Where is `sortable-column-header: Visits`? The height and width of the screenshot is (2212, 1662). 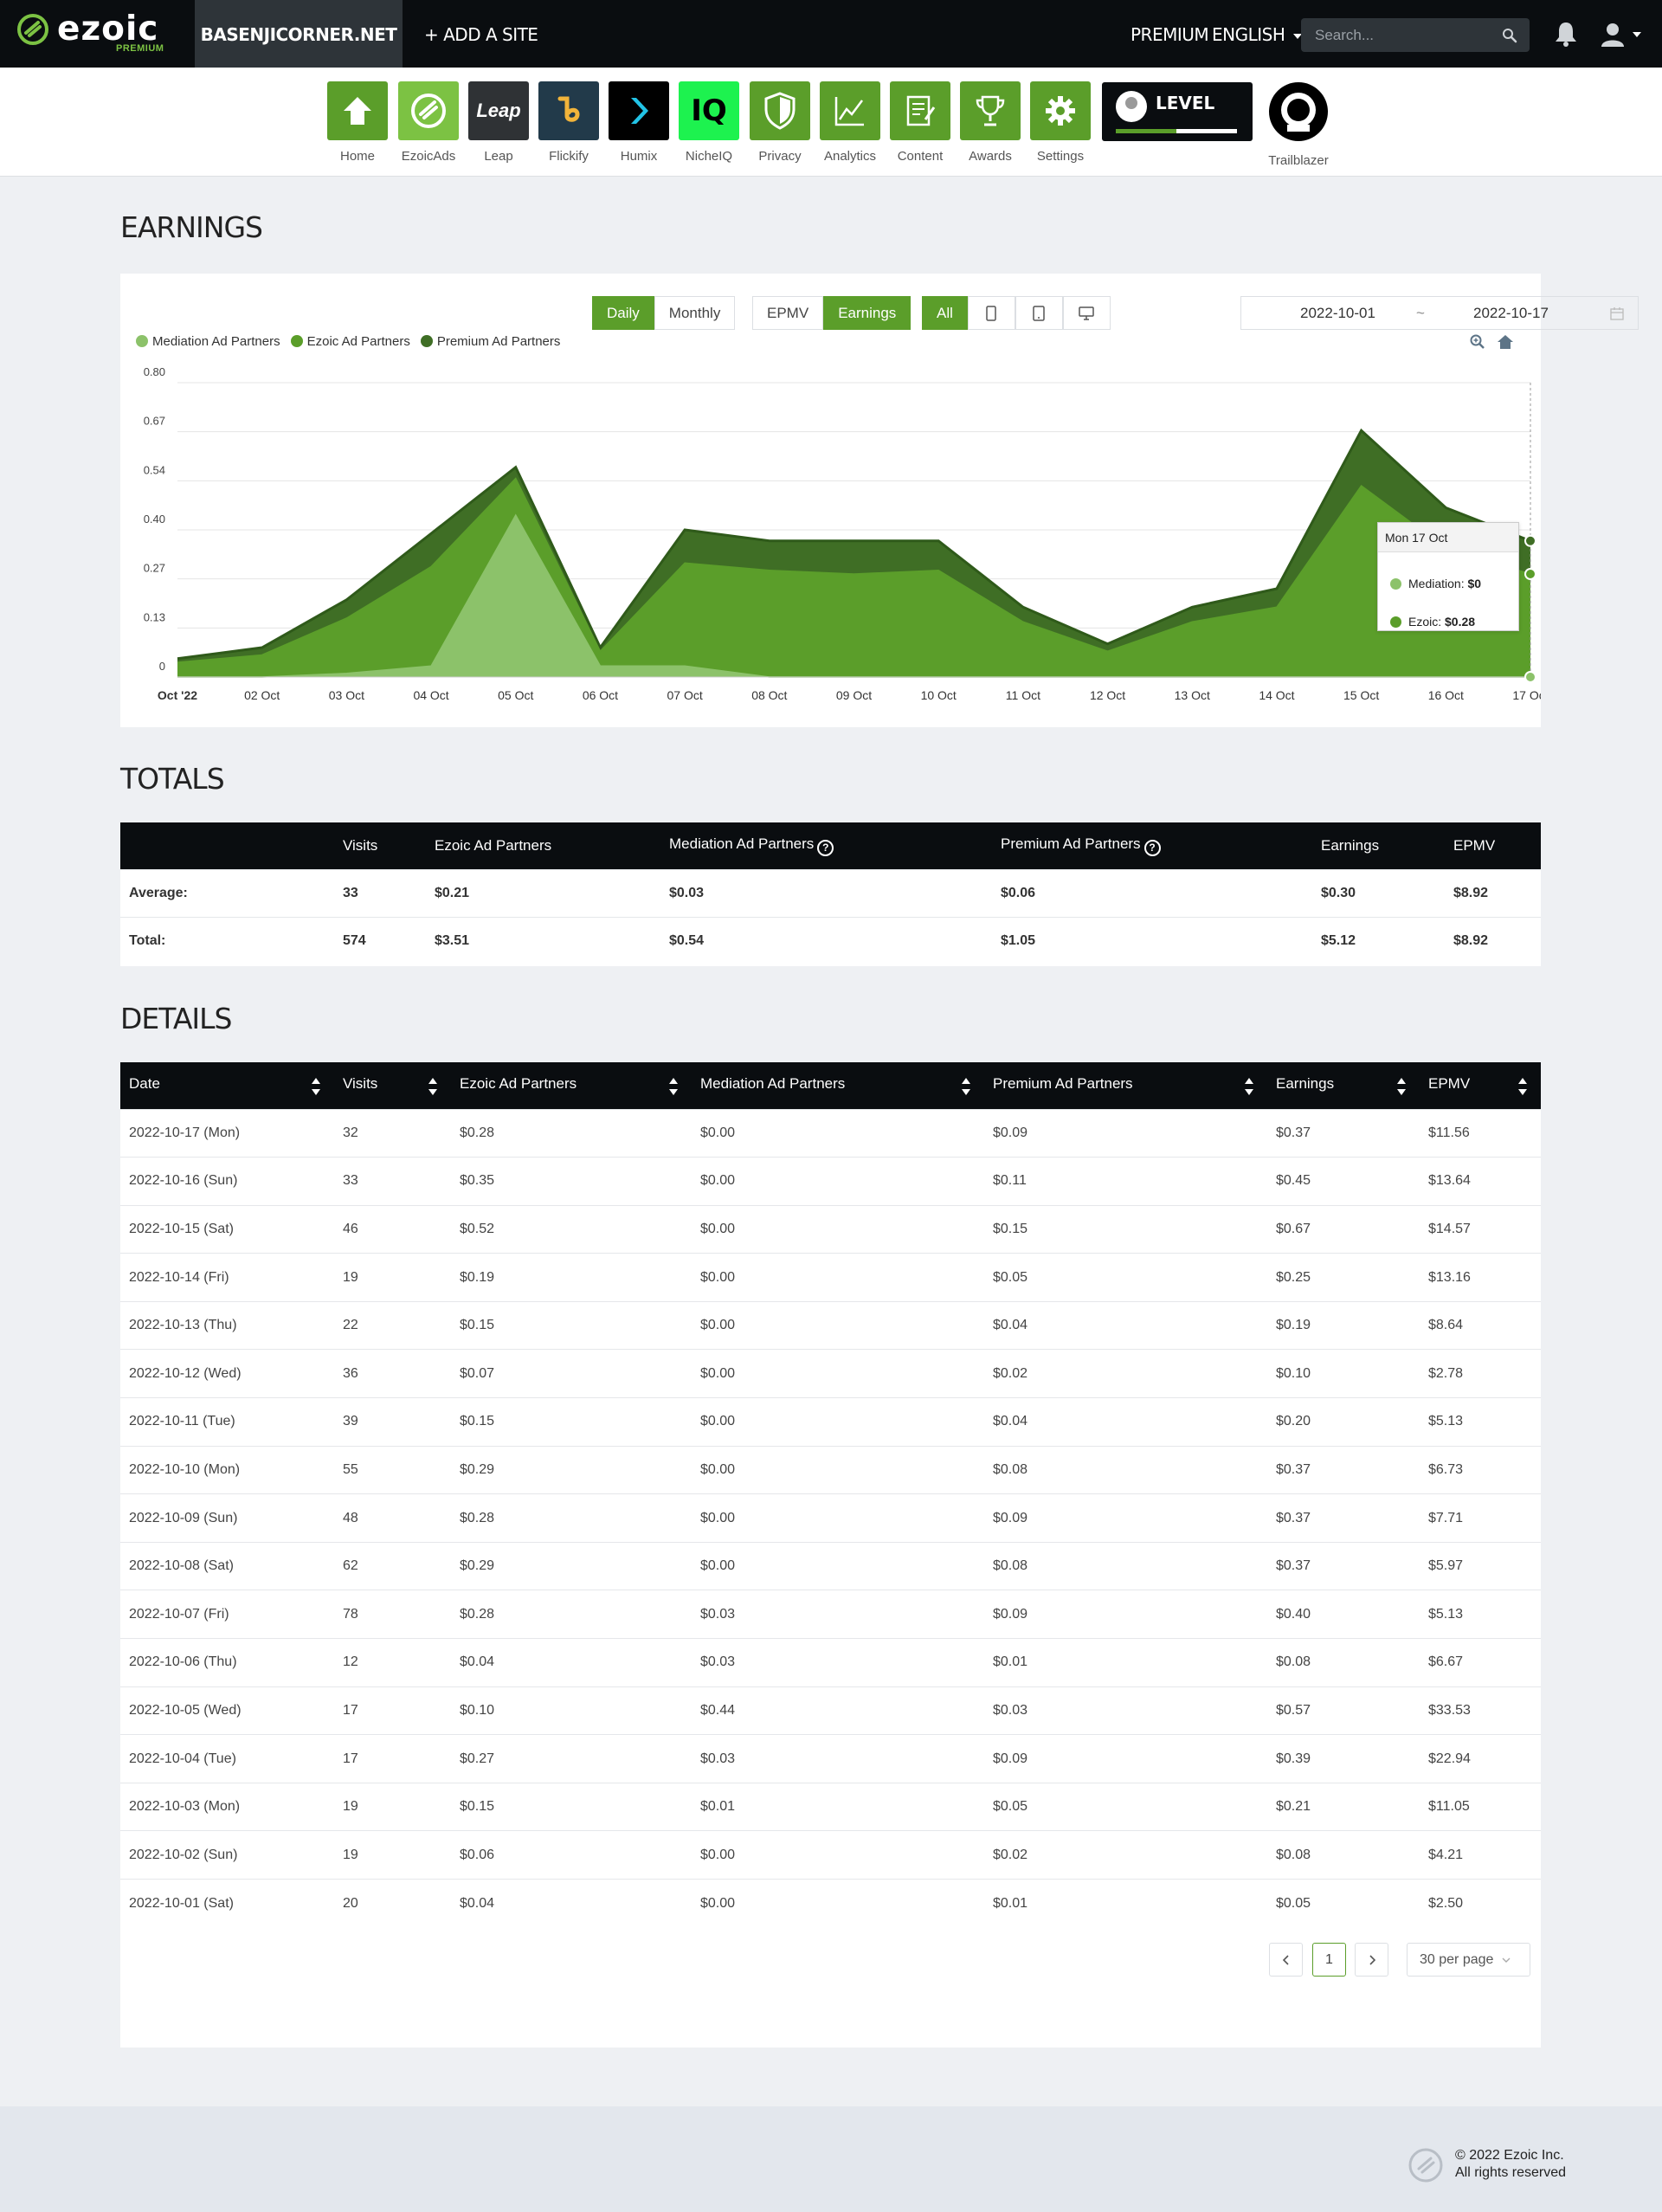
sortable-column-header: Visits is located at coordinates (392, 1085).